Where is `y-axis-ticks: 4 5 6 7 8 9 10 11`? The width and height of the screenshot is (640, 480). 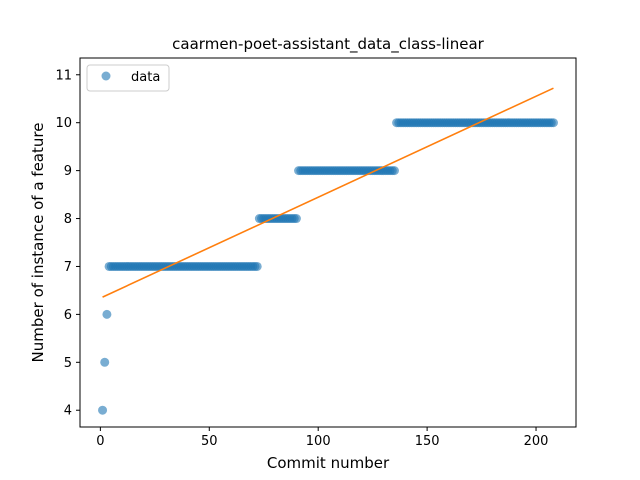 y-axis-ticks: 4 5 6 7 8 9 10 11 is located at coordinates (67, 243).